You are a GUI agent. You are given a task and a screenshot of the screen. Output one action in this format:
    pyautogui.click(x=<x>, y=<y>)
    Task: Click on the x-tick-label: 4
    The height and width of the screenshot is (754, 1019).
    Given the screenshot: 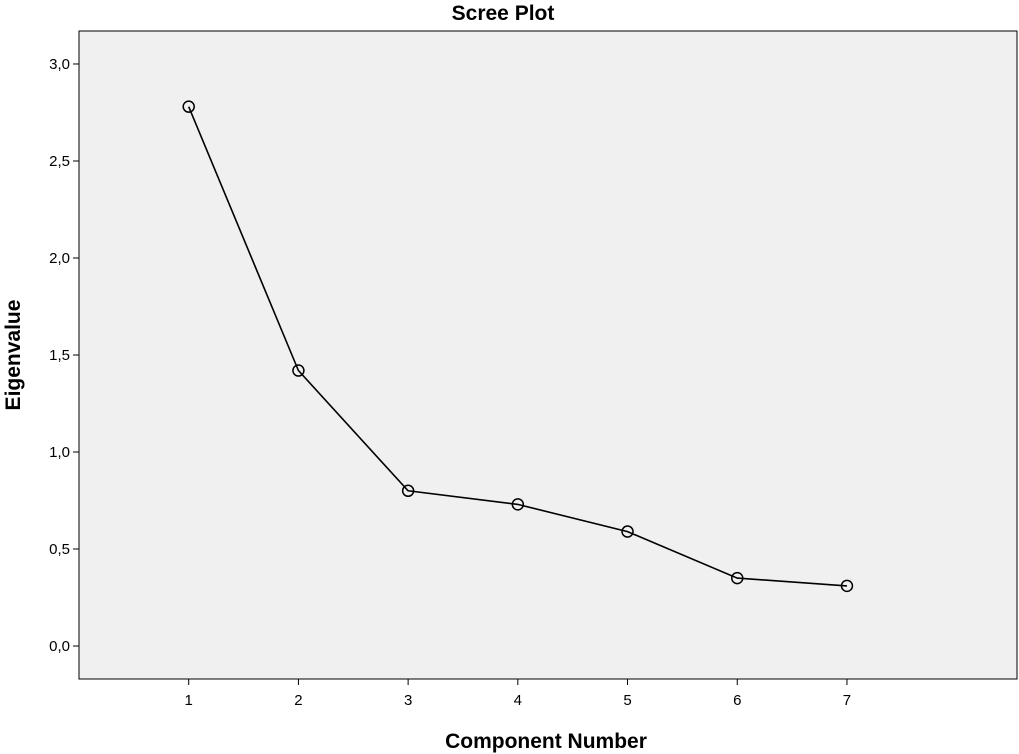 What is the action you would take?
    pyautogui.click(x=518, y=700)
    